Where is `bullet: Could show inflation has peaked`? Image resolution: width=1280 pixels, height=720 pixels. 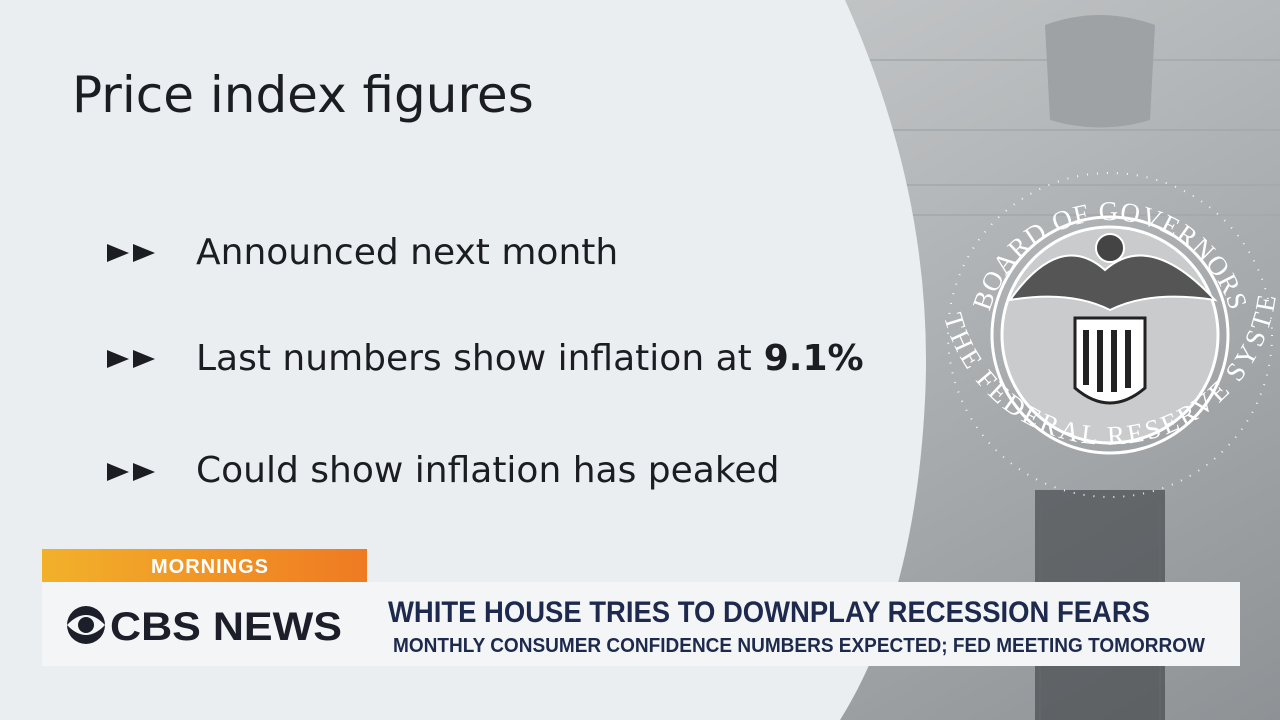 bullet: Could show inflation has peaked is located at coordinates (487, 470).